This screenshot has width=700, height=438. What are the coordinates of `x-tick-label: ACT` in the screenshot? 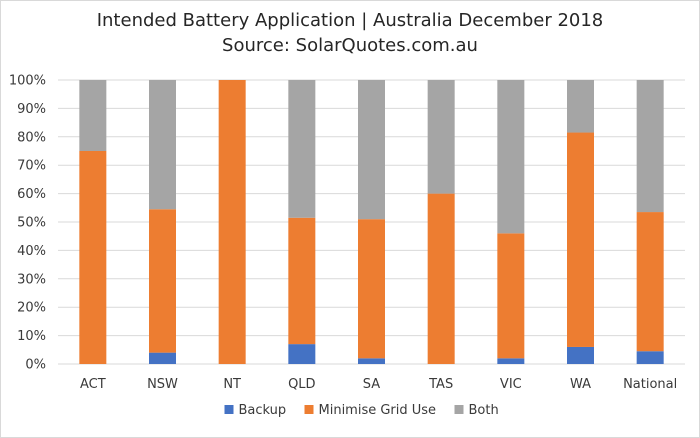 It's located at (93, 384).